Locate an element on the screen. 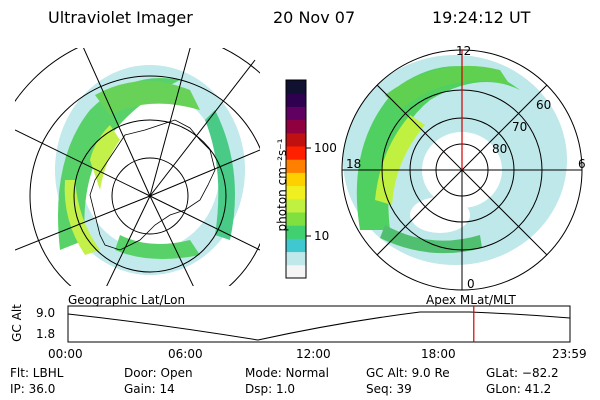 The width and height of the screenshot is (600, 400). mlt-label-dusk: 18 is located at coordinates (354, 164).